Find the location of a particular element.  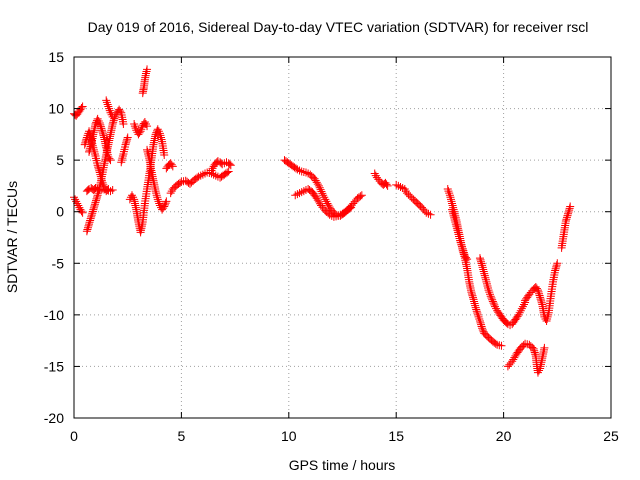

x-tick-label: 20 is located at coordinates (504, 436).